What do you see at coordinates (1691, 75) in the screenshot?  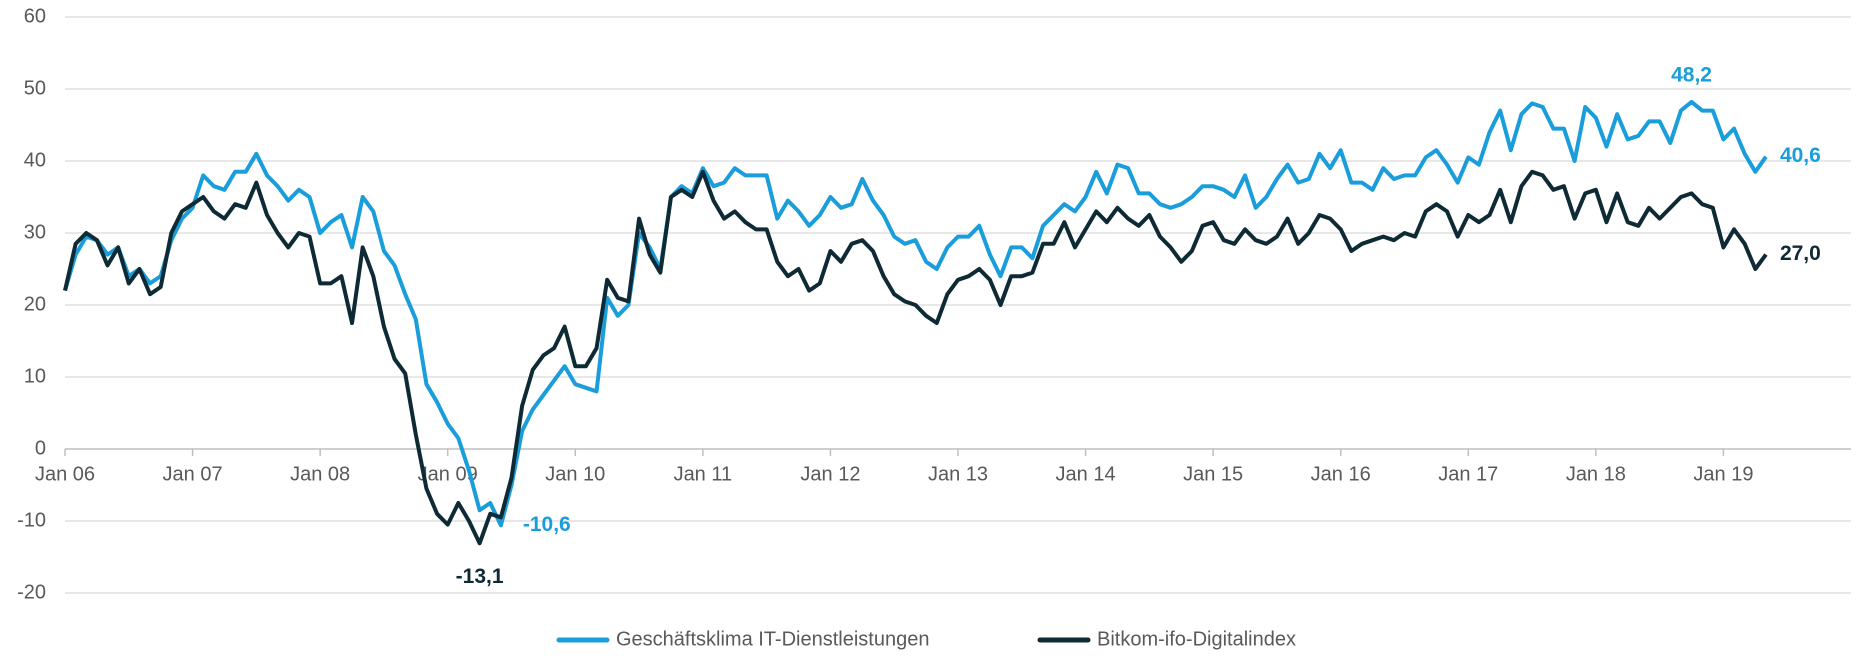 I see `data-label: 48,2` at bounding box center [1691, 75].